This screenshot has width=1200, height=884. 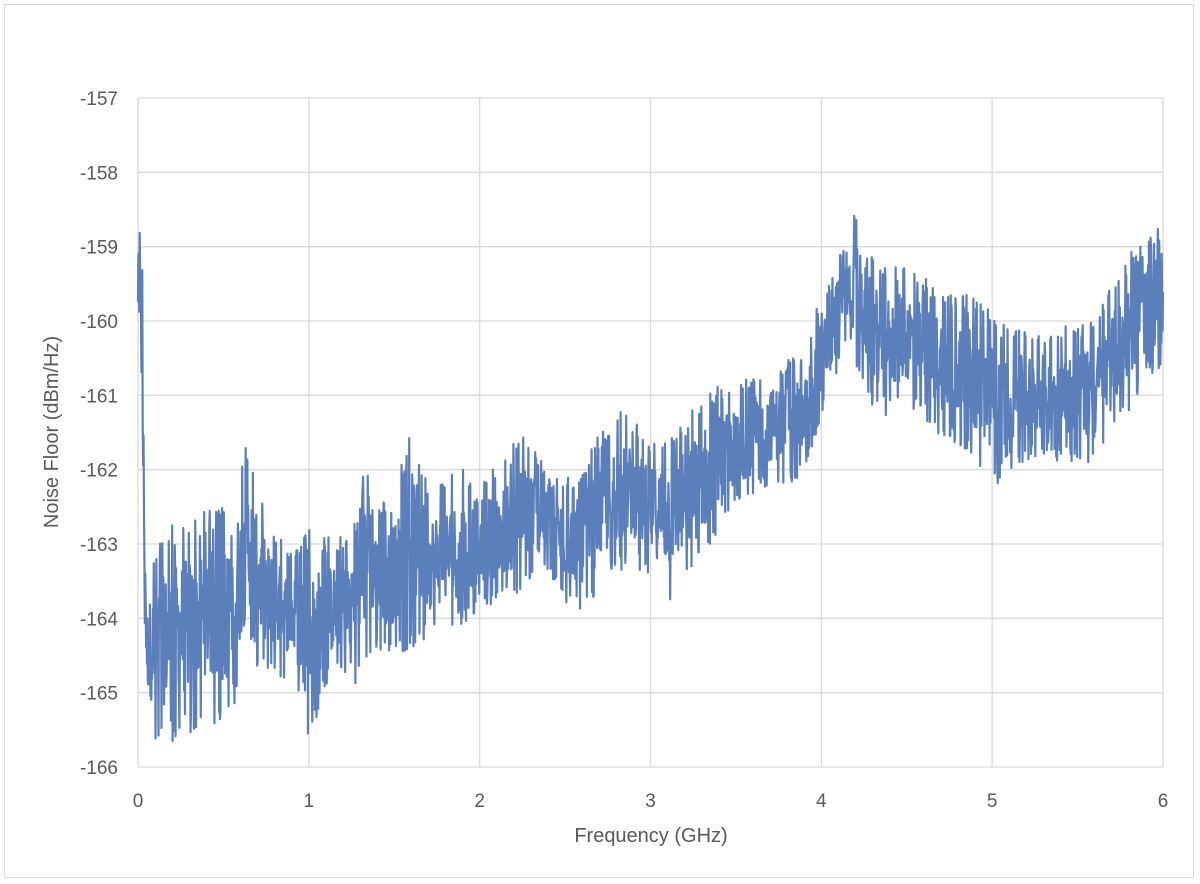 What do you see at coordinates (309, 801) in the screenshot?
I see `x-tick-label: 1` at bounding box center [309, 801].